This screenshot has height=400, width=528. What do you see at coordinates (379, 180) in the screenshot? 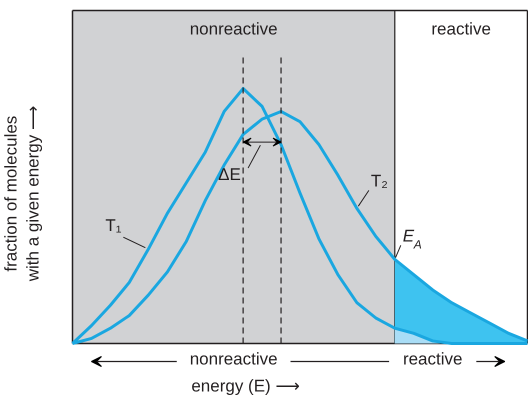
I see `annotation: T₂` at bounding box center [379, 180].